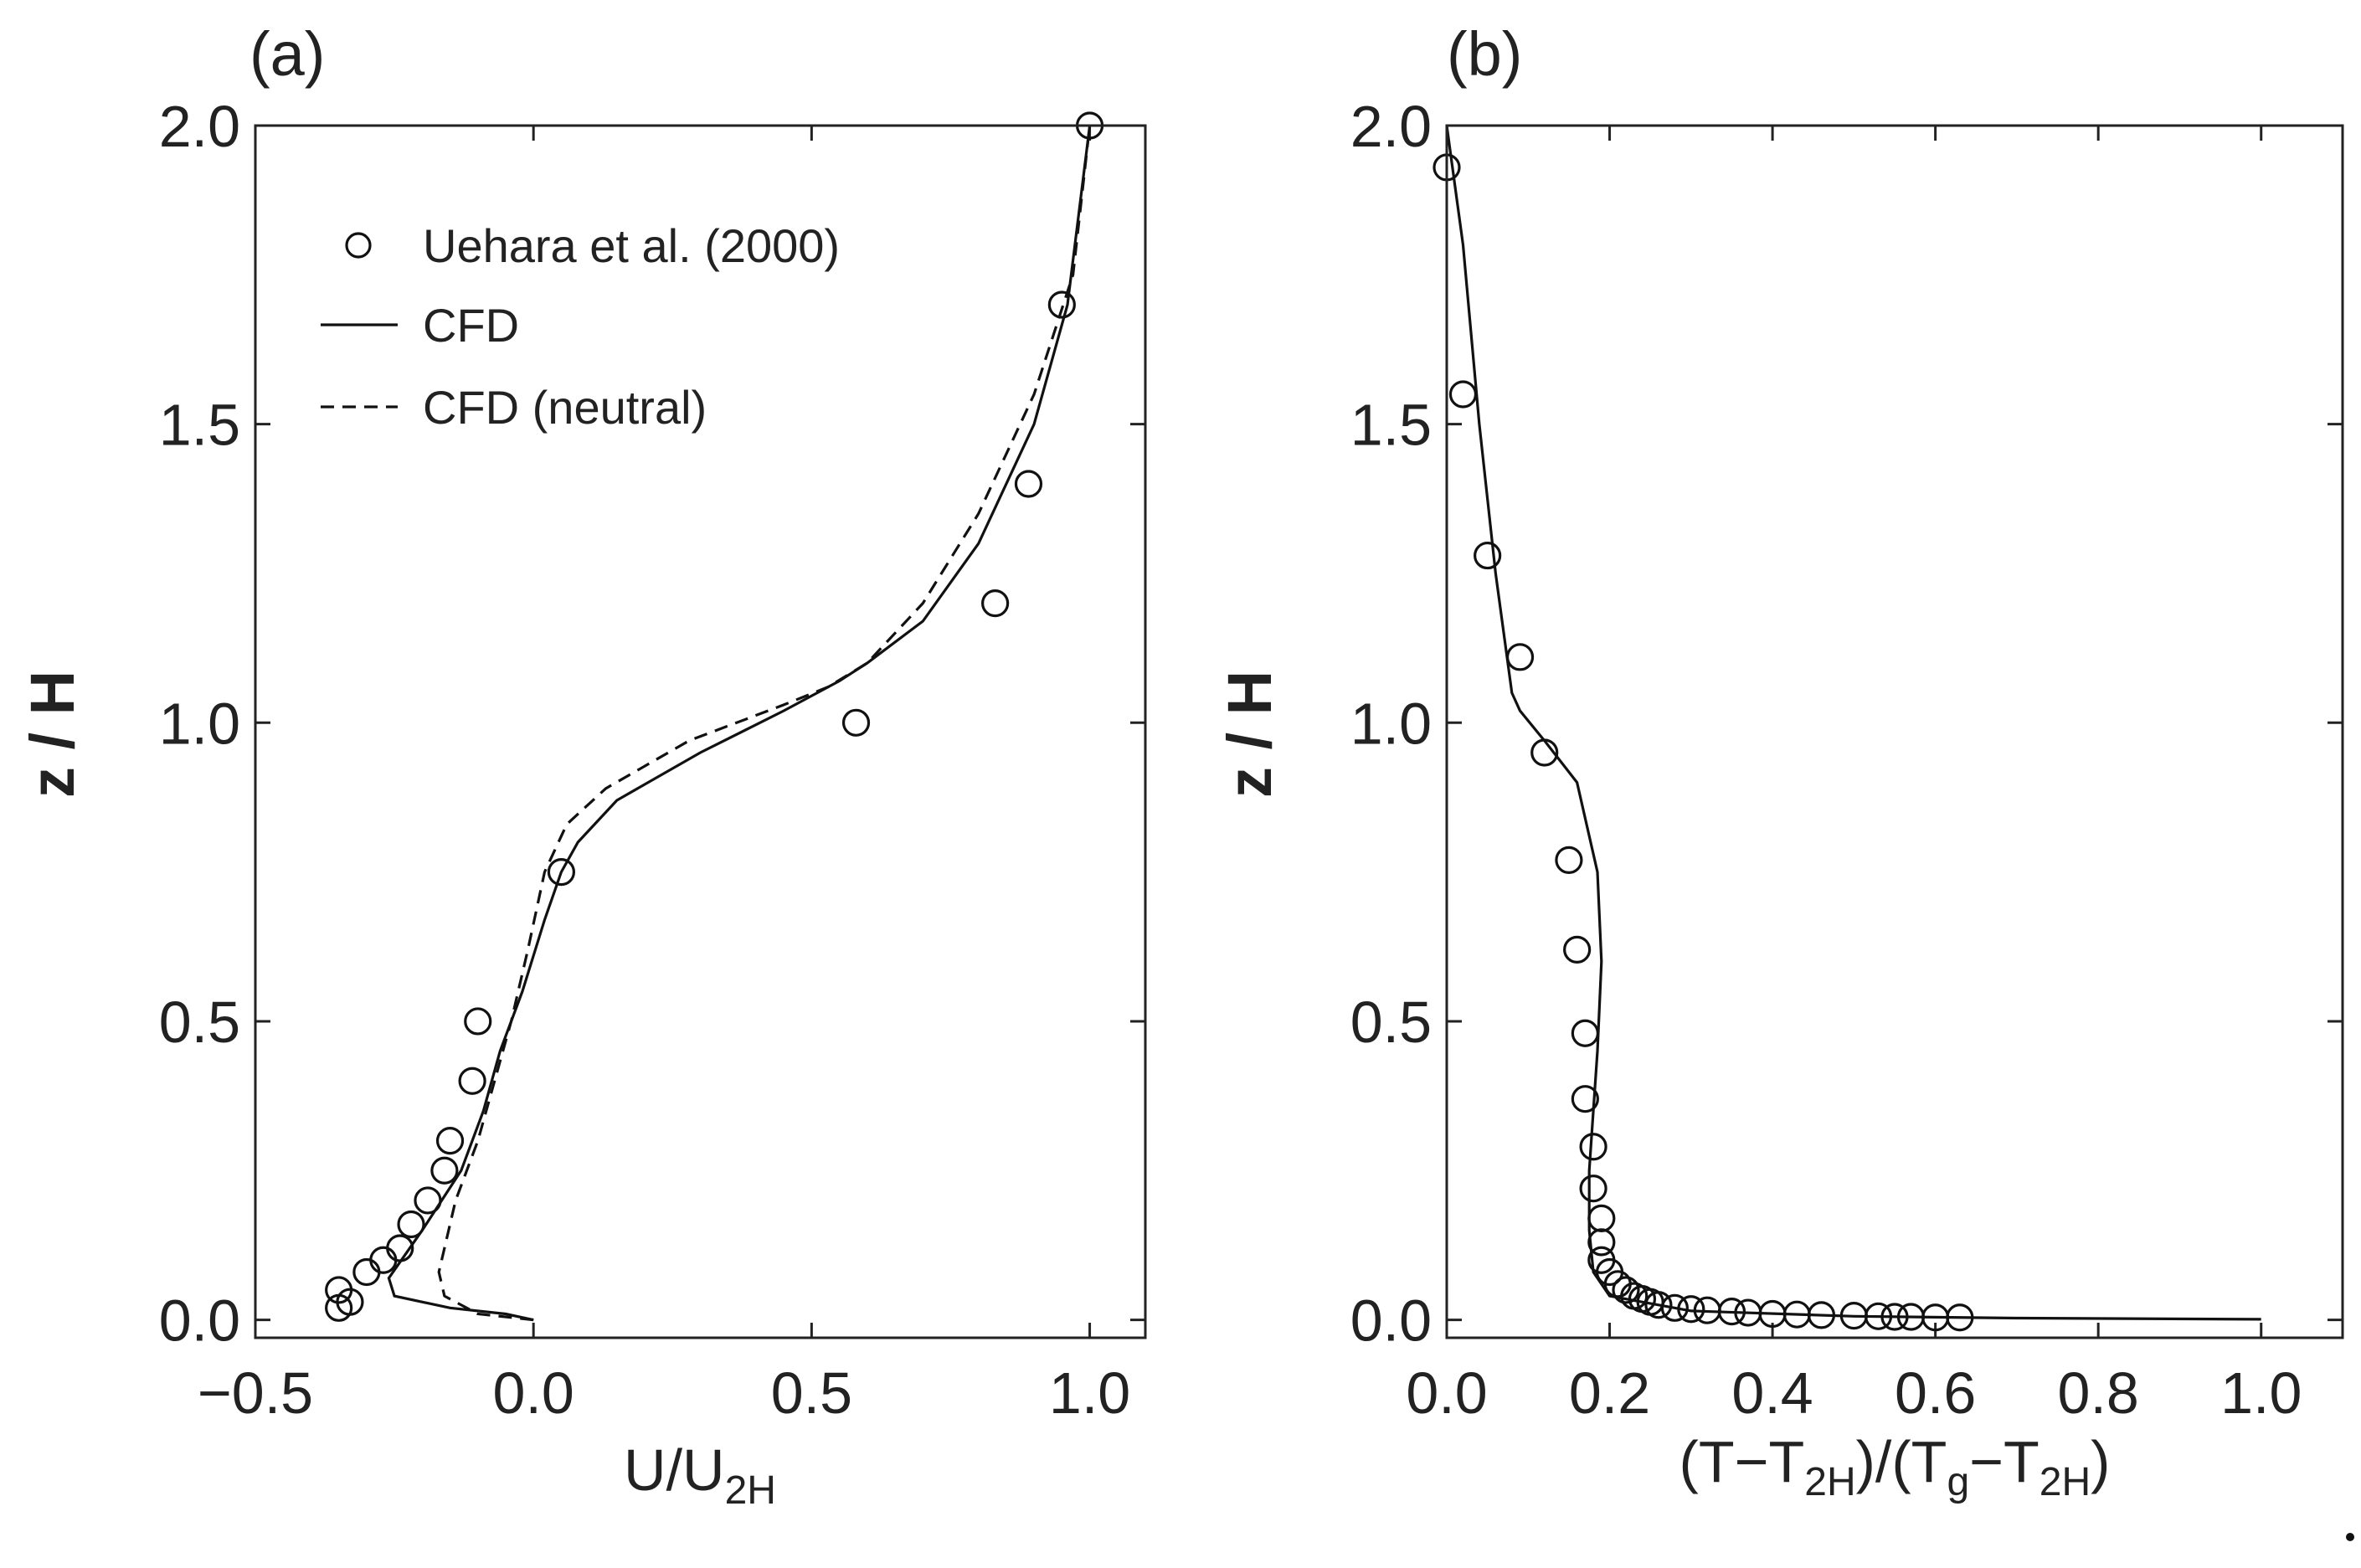 The image size is (2361, 1568). I want to click on panel-a-xlabel: U/U2H, so click(700, 1475).